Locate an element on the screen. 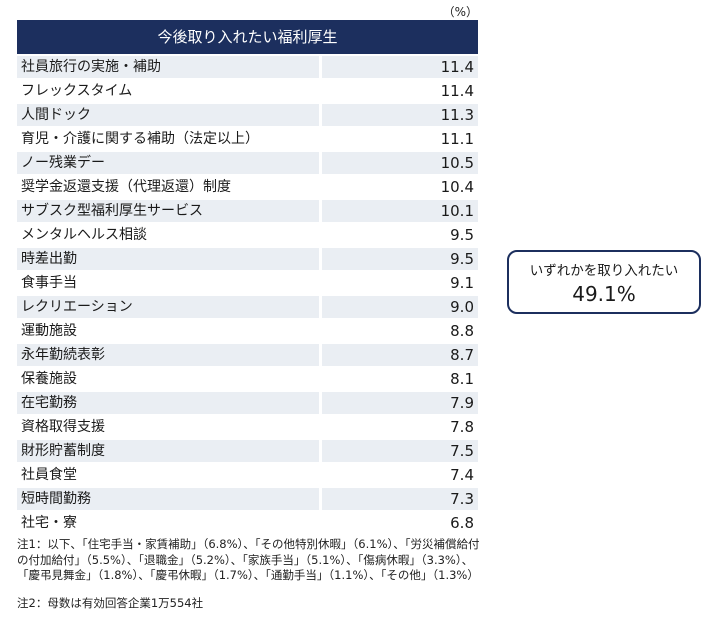 This screenshot has width=713, height=618. table-row: 資格取得支援 7.8 is located at coordinates (247, 427).